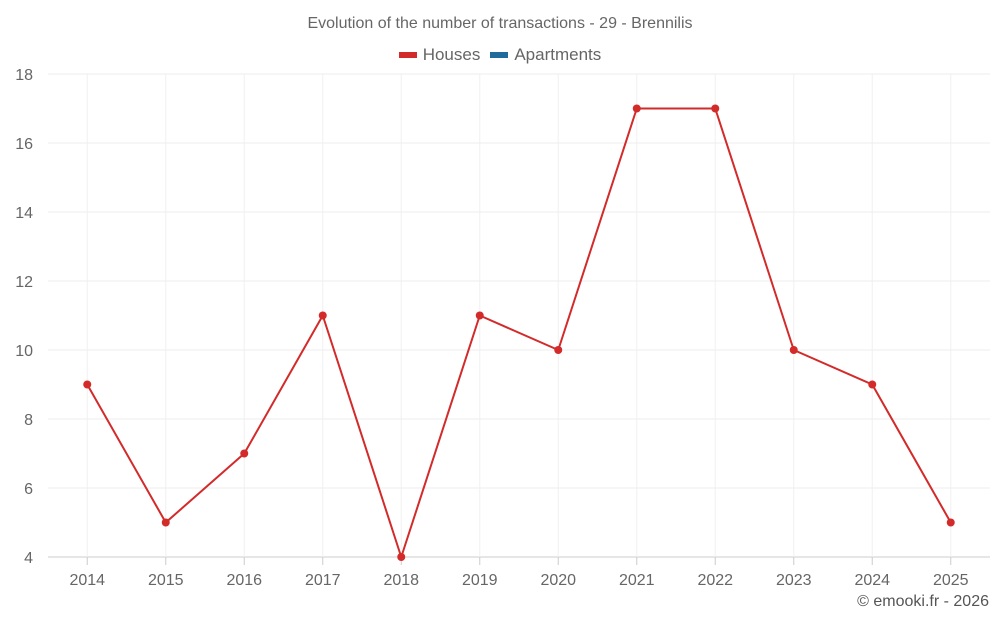  Describe the element at coordinates (24, 351) in the screenshot. I see `y-tick-label: 10` at that location.